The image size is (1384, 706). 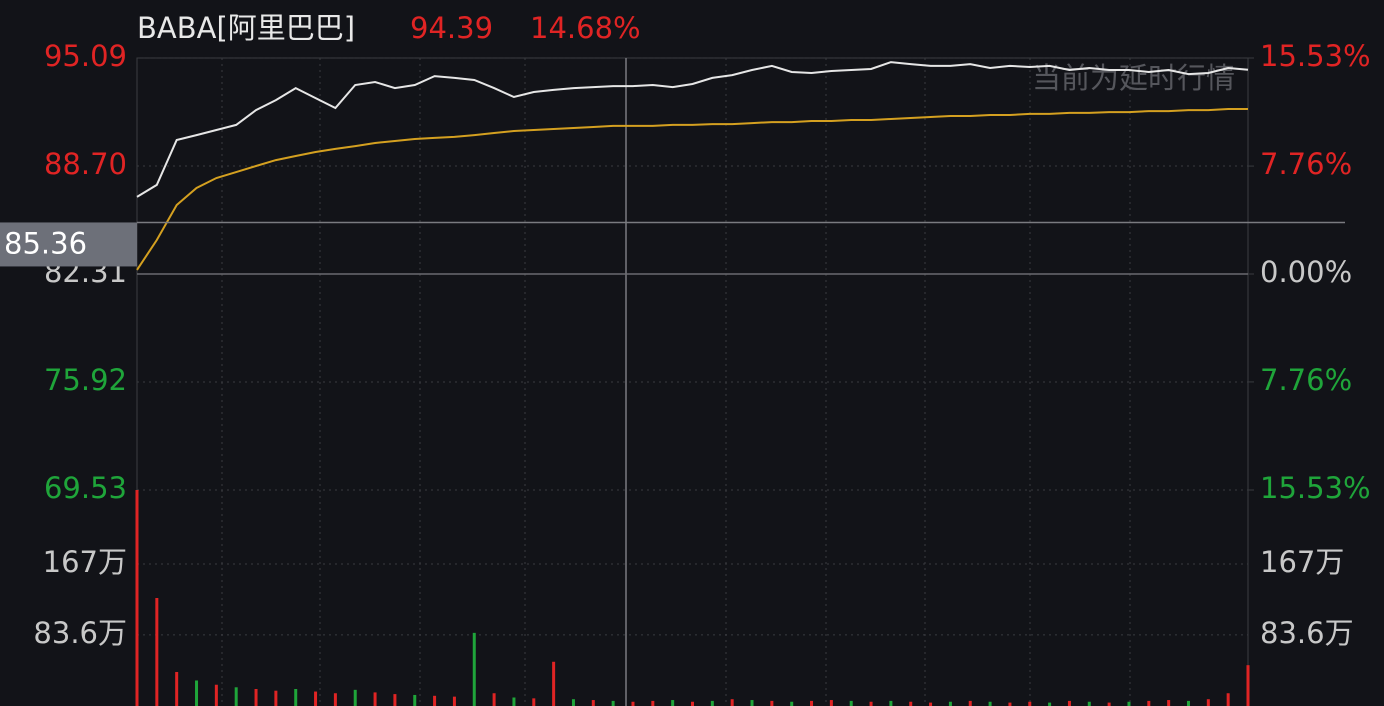 What do you see at coordinates (85, 164) in the screenshot?
I see `y-tick-label: 88.70` at bounding box center [85, 164].